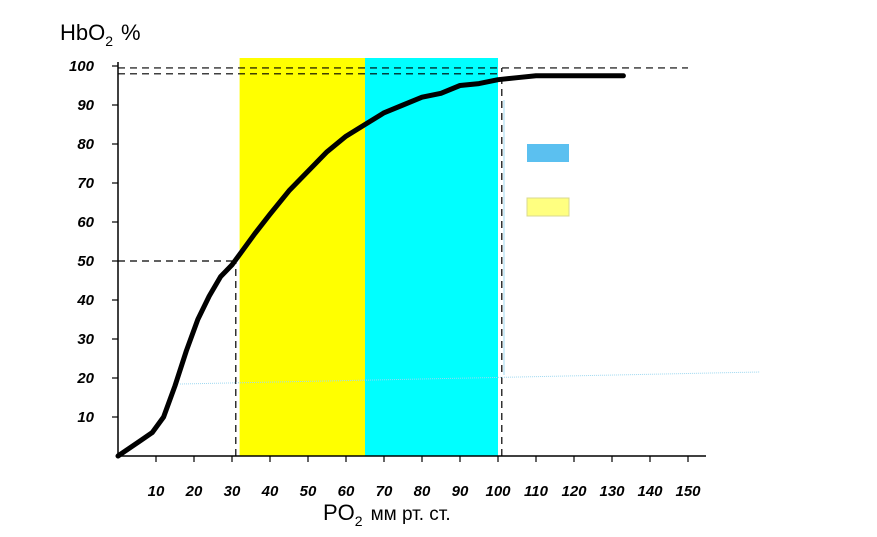 This screenshot has width=877, height=537. Describe the element at coordinates (85, 183) in the screenshot. I see `y-tick-label: 70` at that location.